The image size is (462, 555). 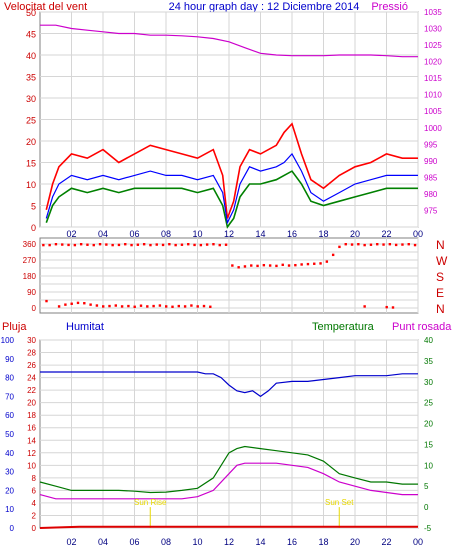 What do you see at coordinates (34, 308) in the screenshot?
I see `direction-tick-label: 0` at bounding box center [34, 308].